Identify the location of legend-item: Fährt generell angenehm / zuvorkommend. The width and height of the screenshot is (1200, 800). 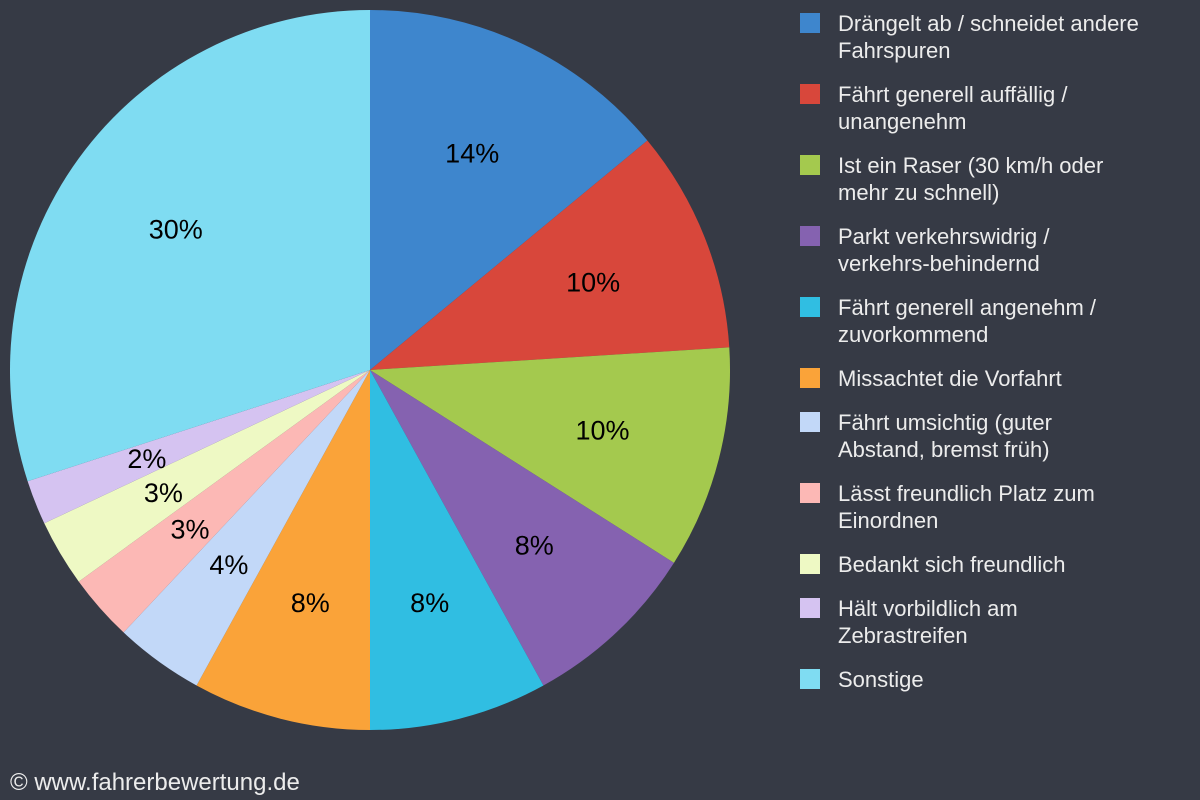
(996, 321).